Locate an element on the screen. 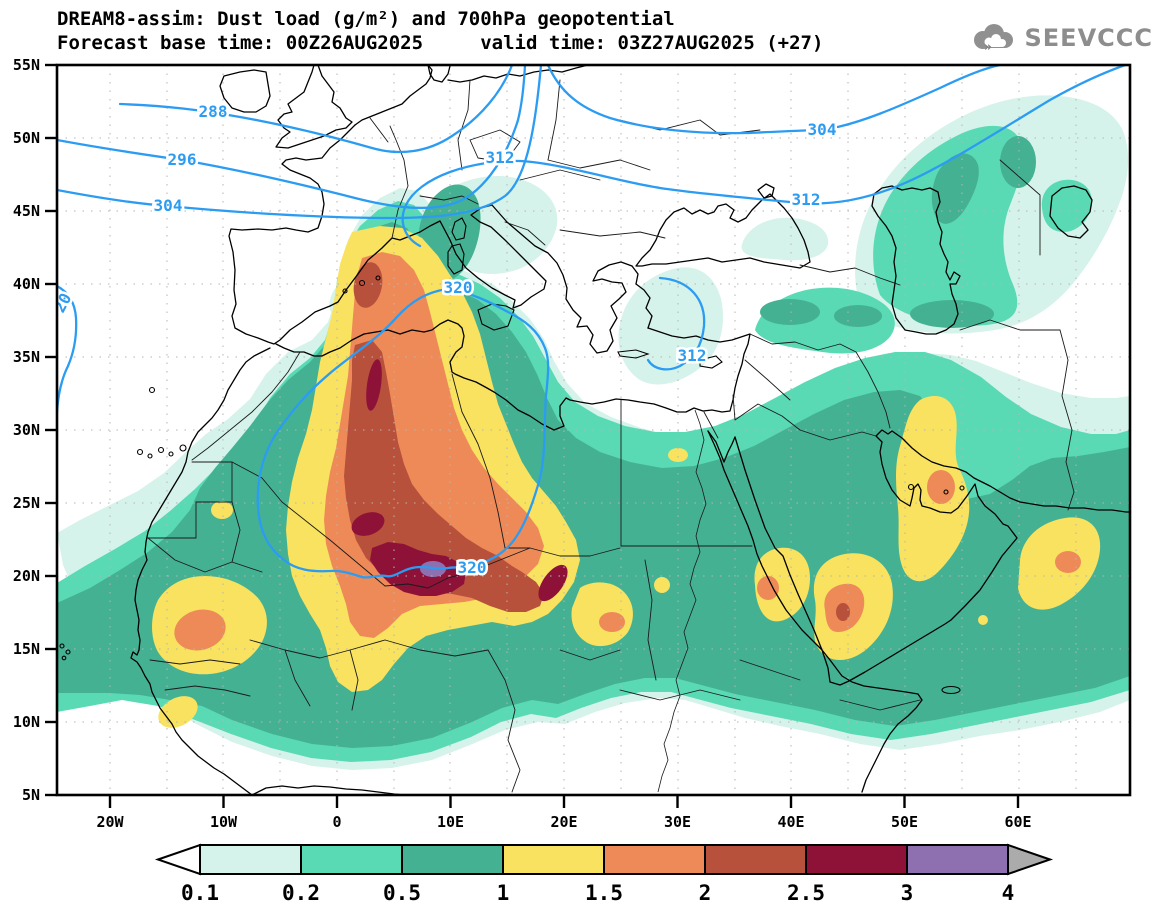 Image resolution: width=1165 pixels, height=907 pixels. lon-tick-label: 20E is located at coordinates (563, 822).